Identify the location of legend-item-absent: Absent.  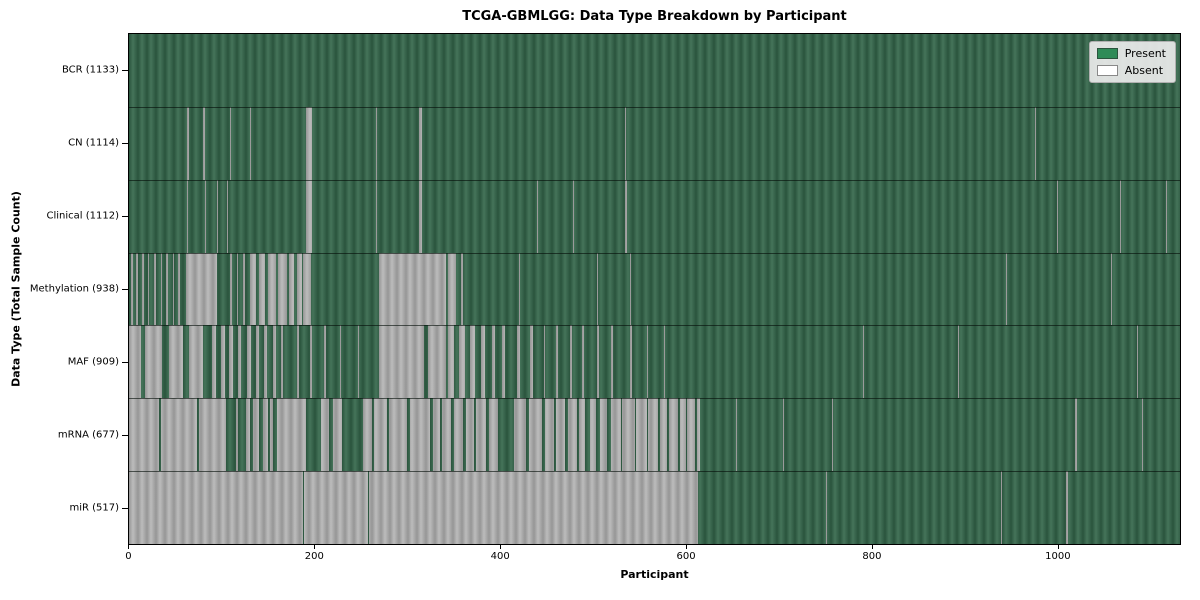
(1131, 70).